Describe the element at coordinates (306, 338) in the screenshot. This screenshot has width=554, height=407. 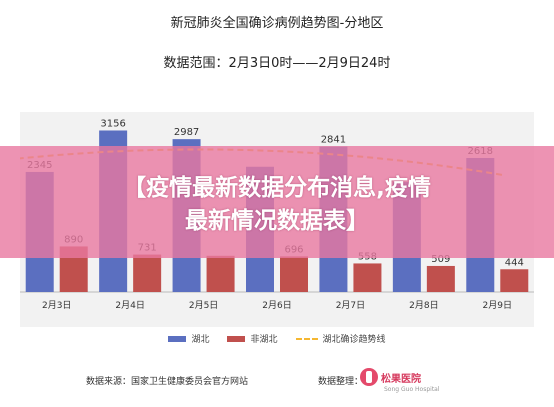
I see `legend-swatch-trend` at that location.